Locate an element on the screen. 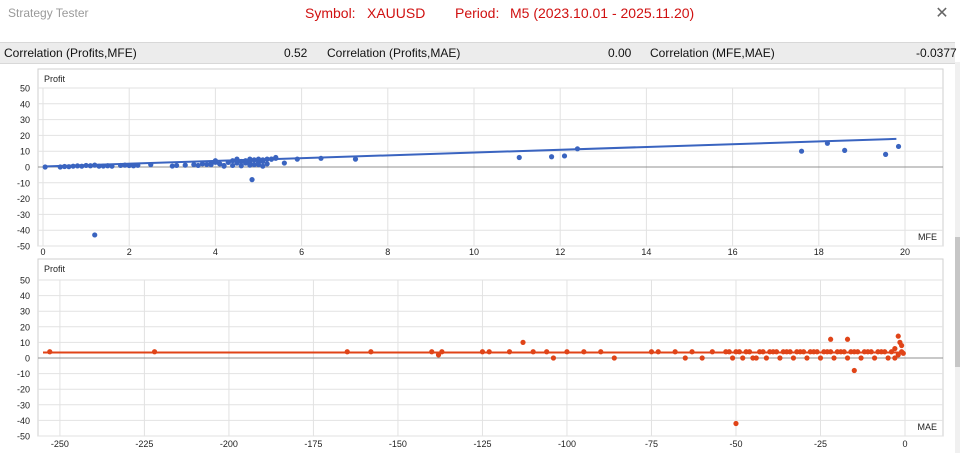 Image resolution: width=960 pixels, height=453 pixels. mae-ytick-label-4: 10 is located at coordinates (25, 343).